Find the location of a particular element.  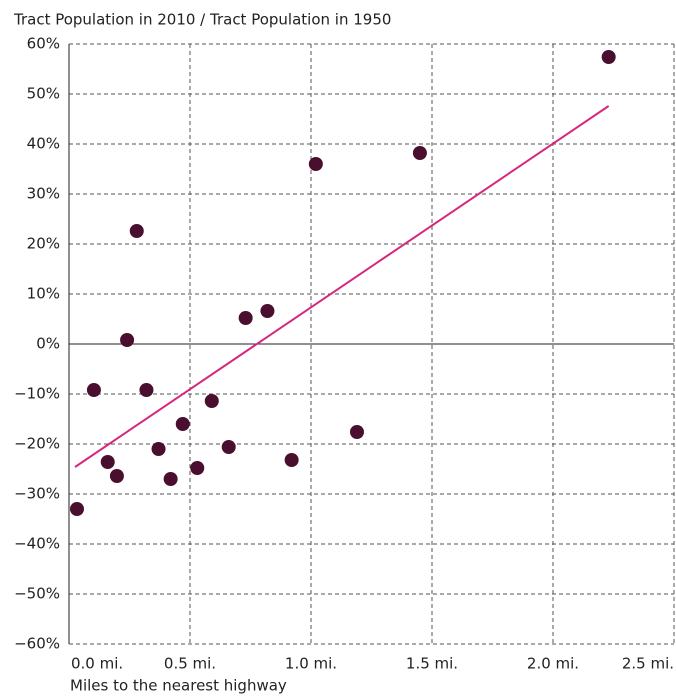

y-tick-label: 30% is located at coordinates (43, 194).